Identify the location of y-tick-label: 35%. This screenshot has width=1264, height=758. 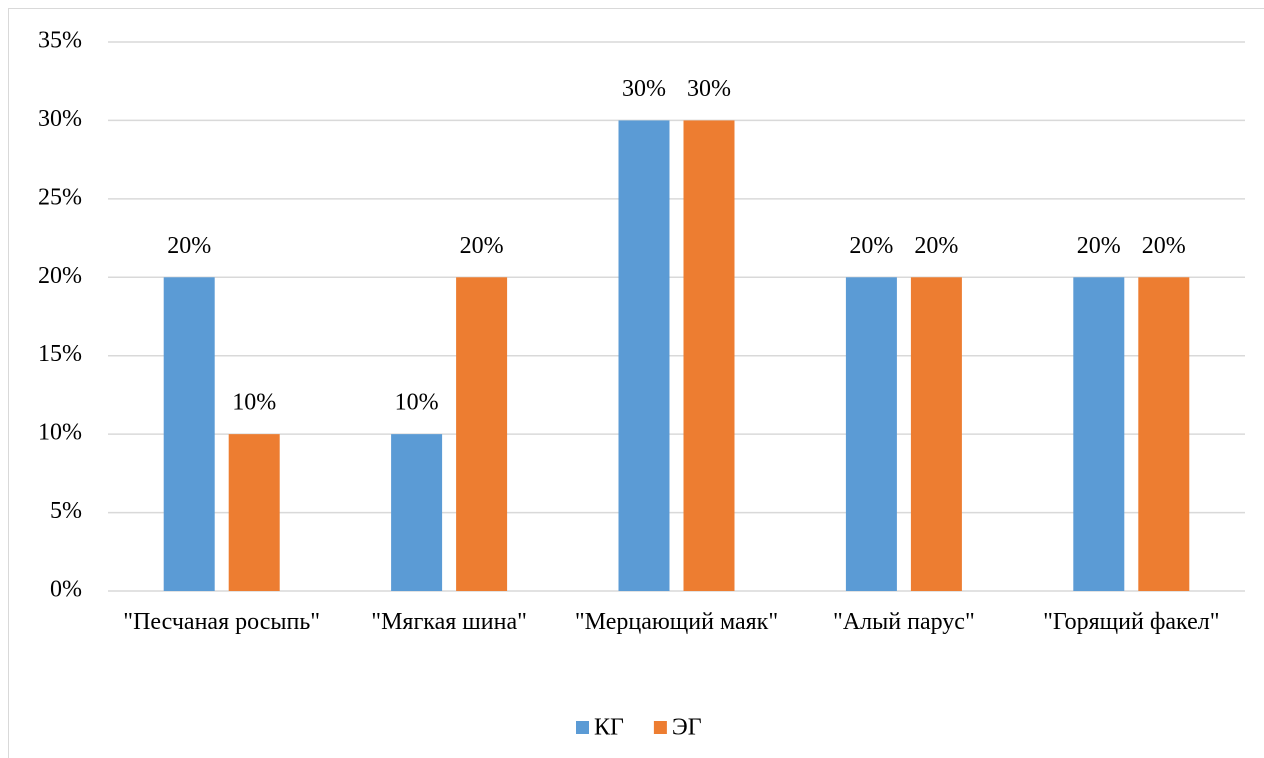
(60, 41).